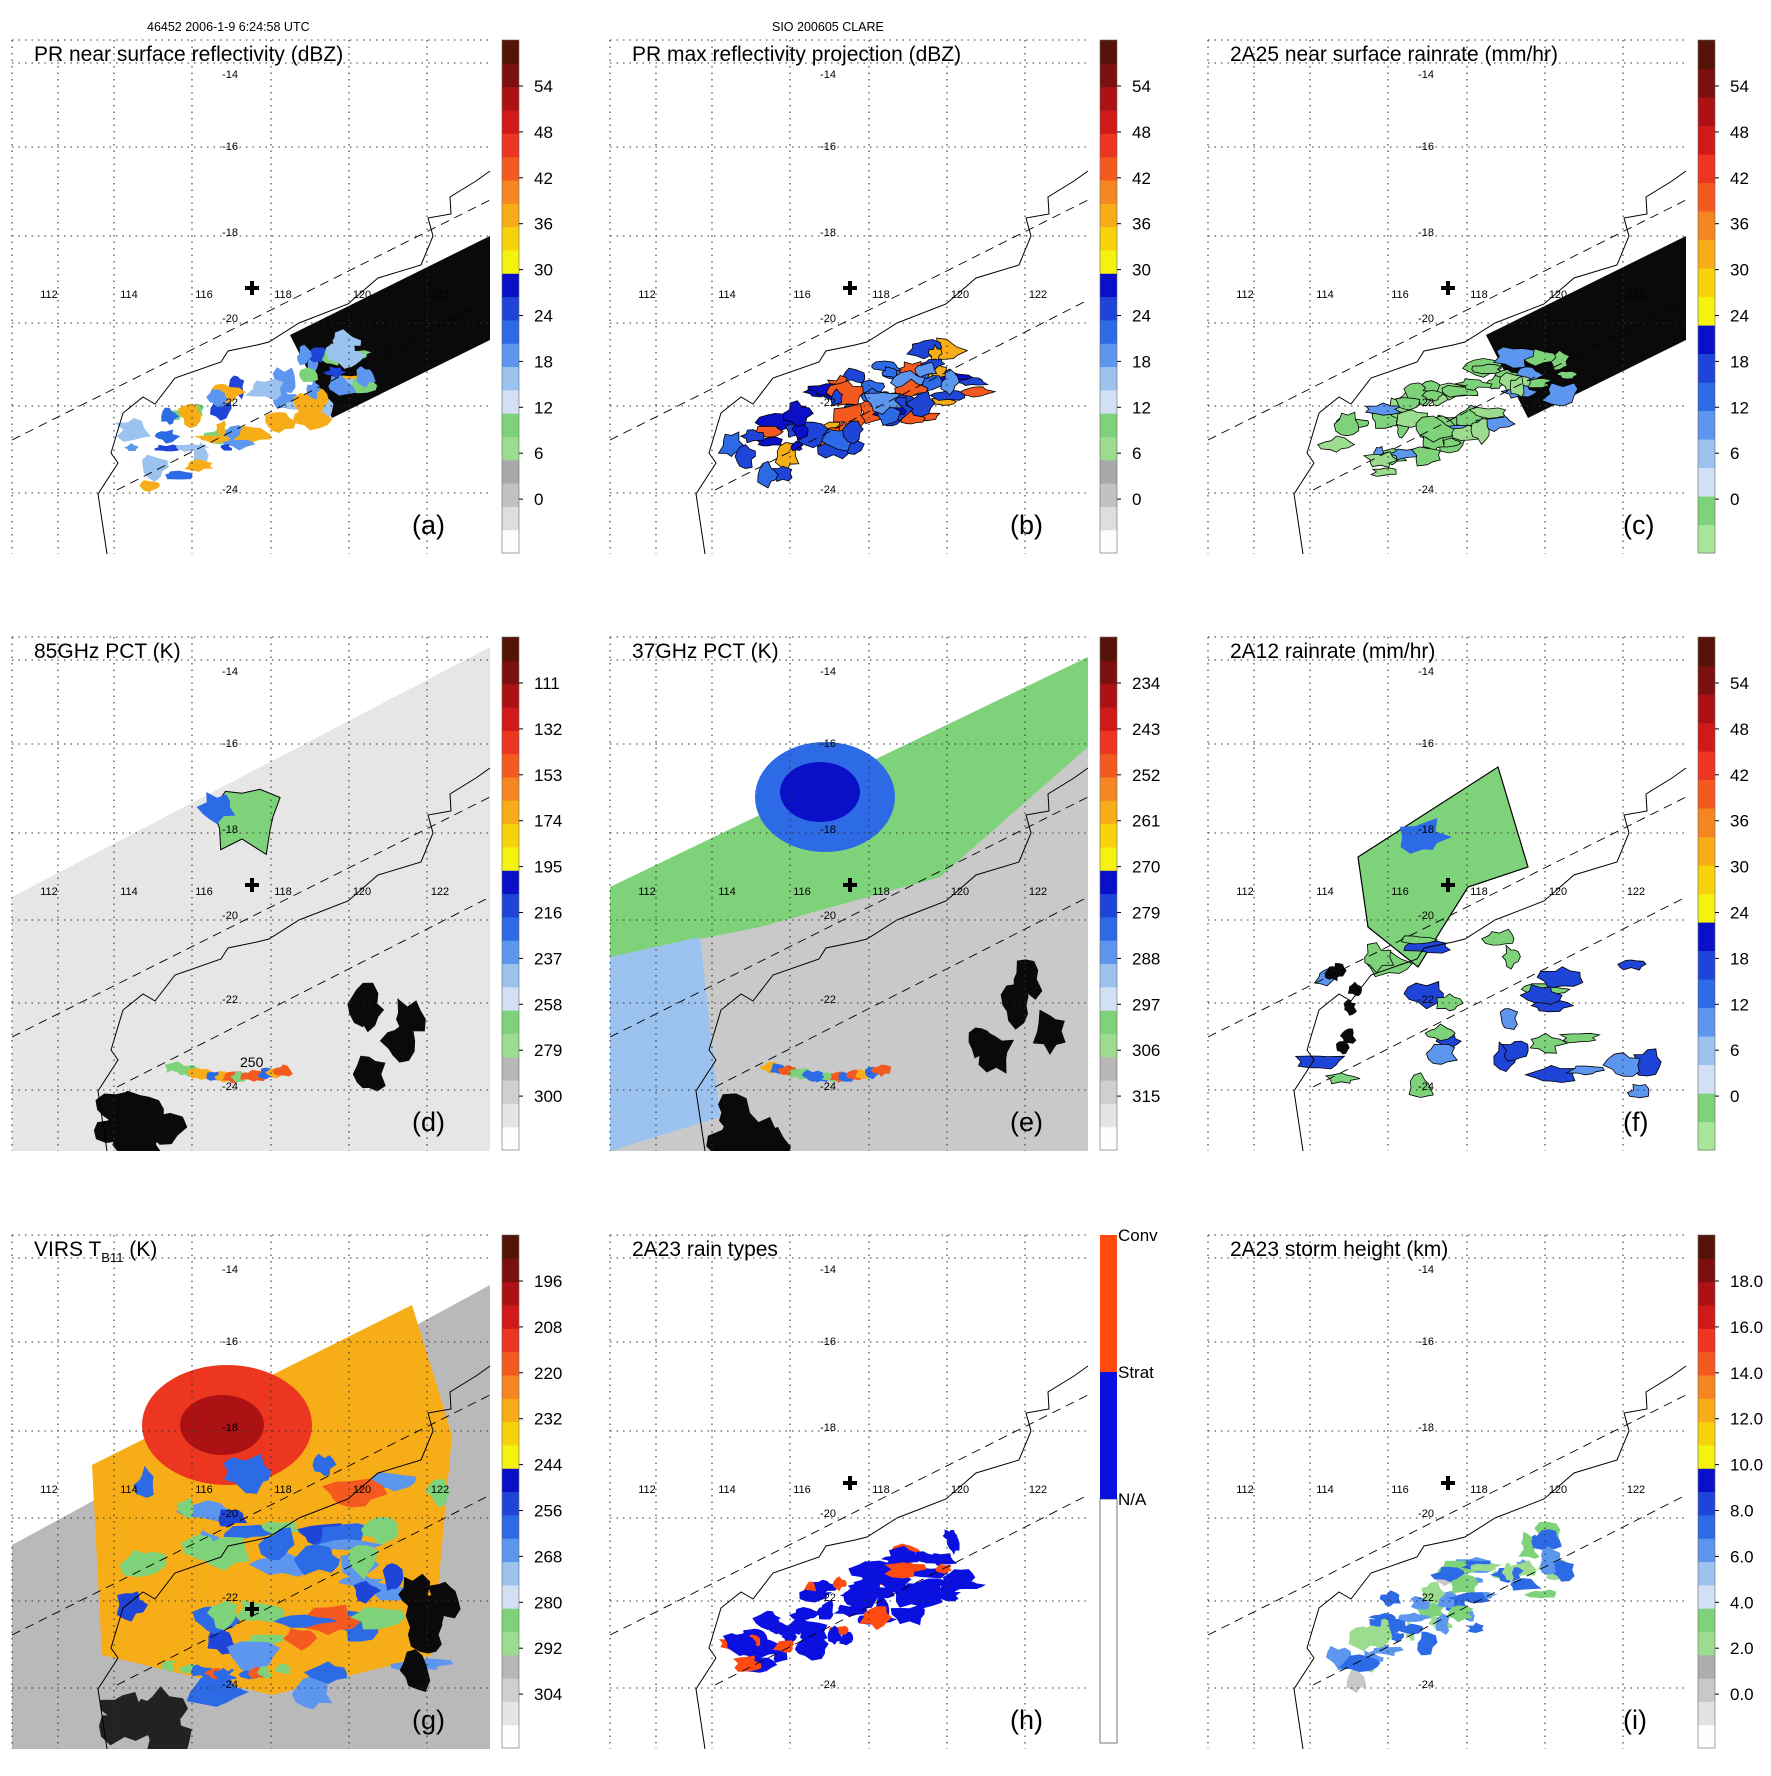 The height and width of the screenshot is (1776, 1771). I want to click on panel-title-tail: (K), so click(140, 1249).